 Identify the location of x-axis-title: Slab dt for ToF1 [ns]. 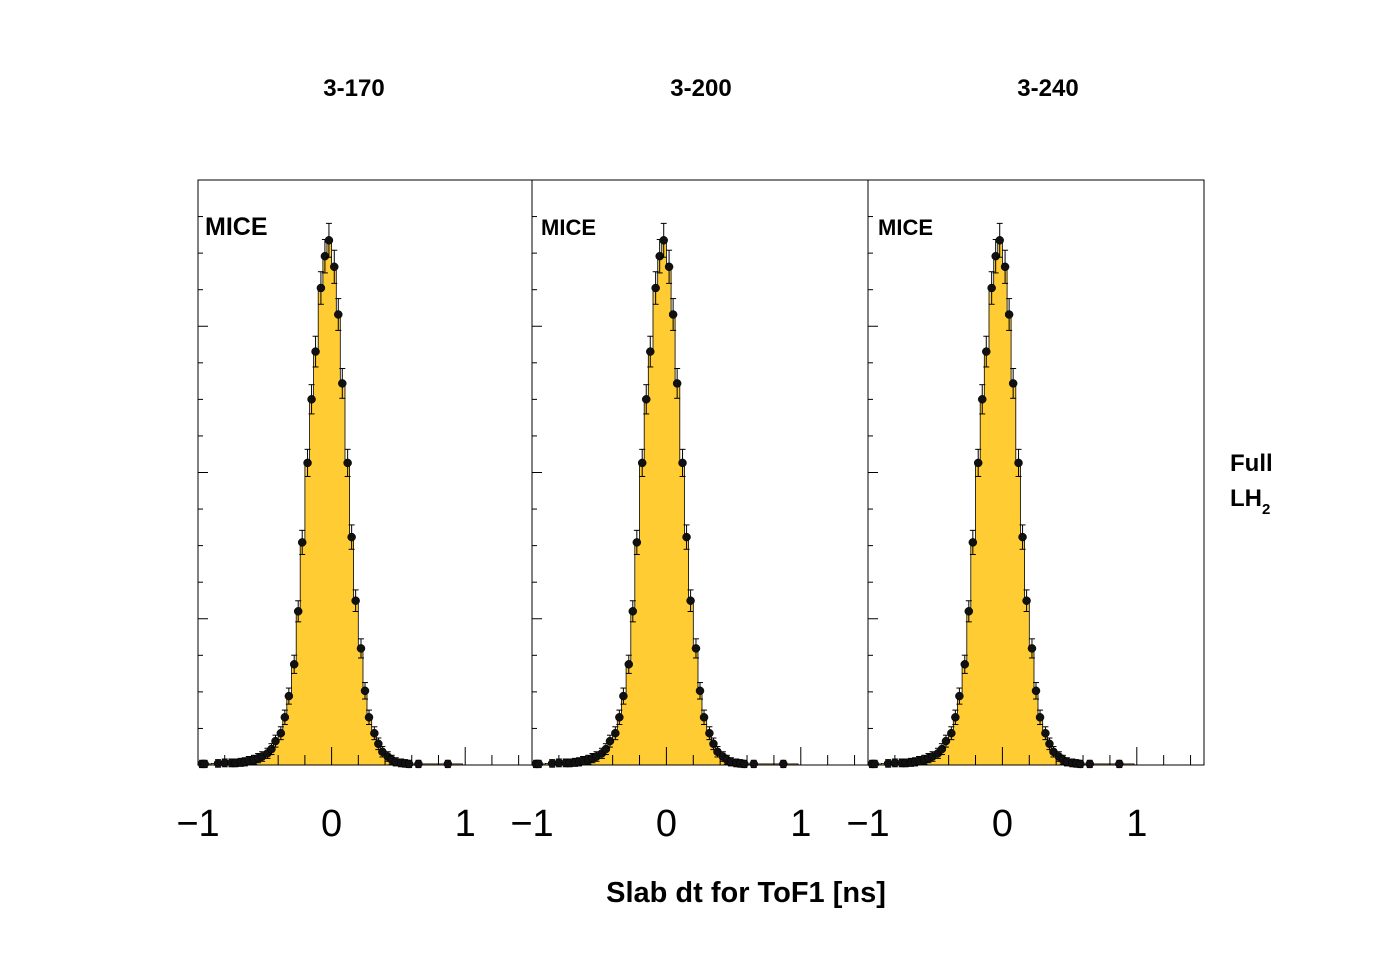
(746, 893).